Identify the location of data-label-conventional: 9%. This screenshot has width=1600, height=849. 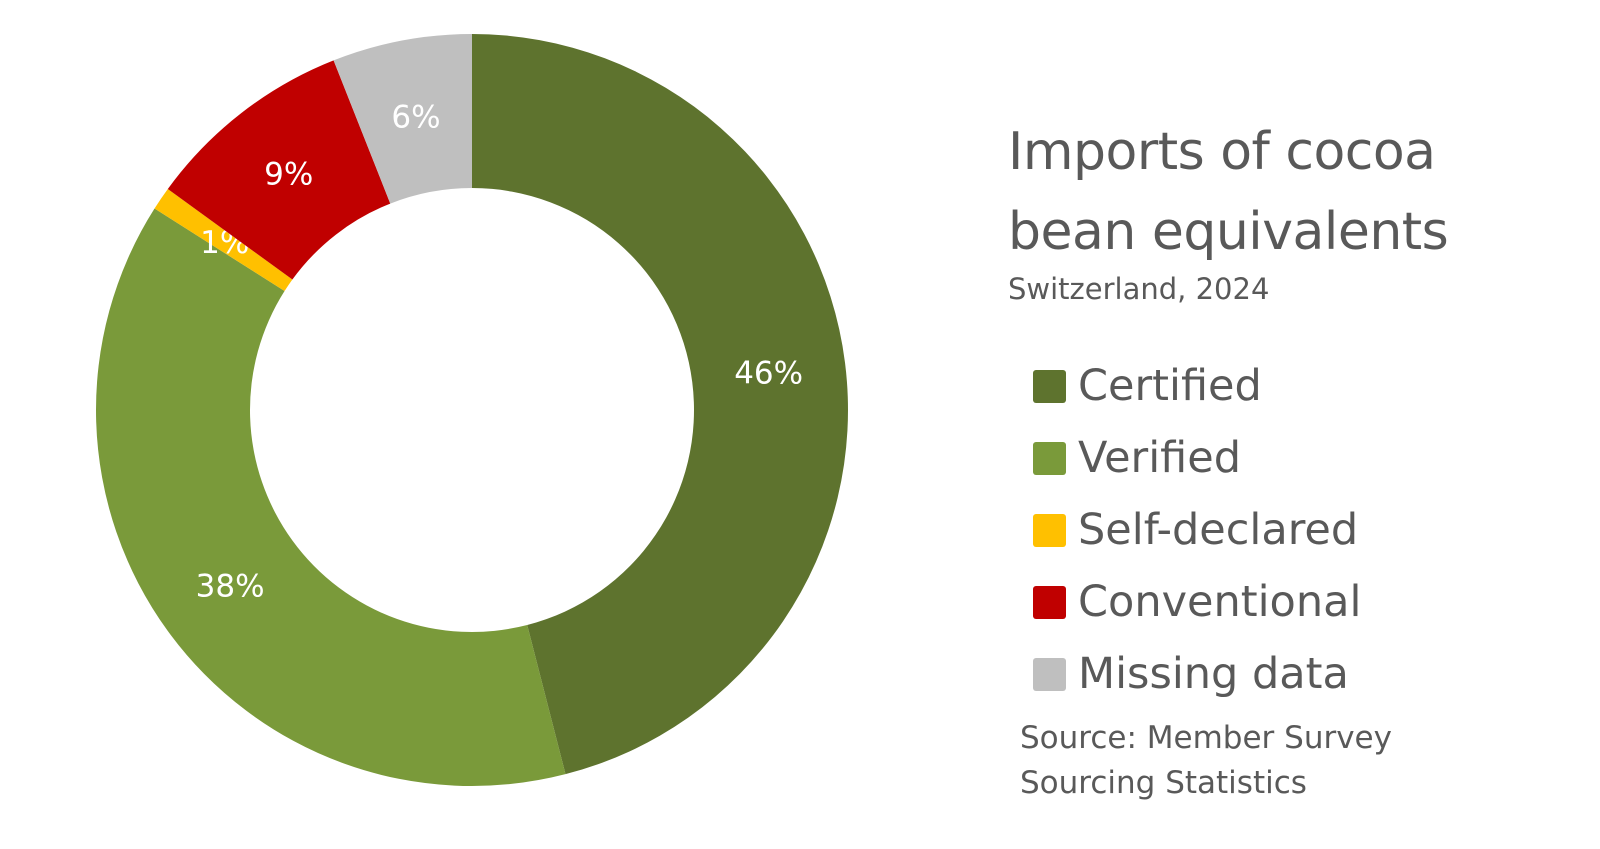
(288, 175).